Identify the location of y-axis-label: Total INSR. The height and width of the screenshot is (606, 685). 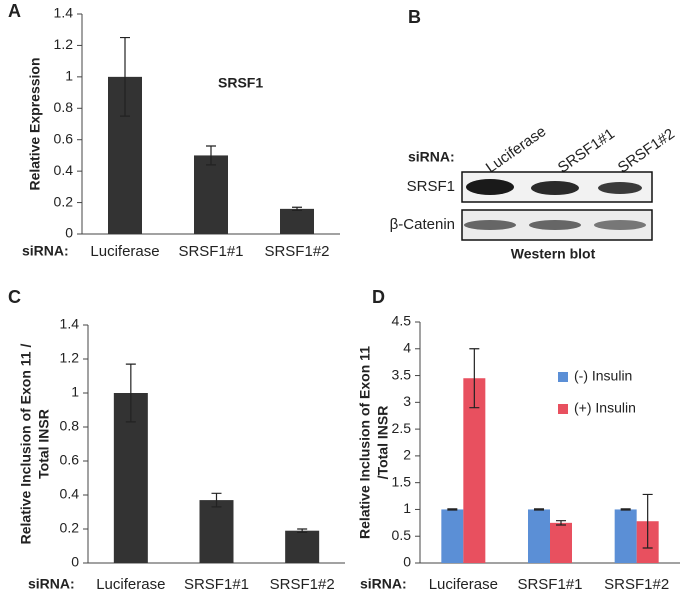
(44, 444).